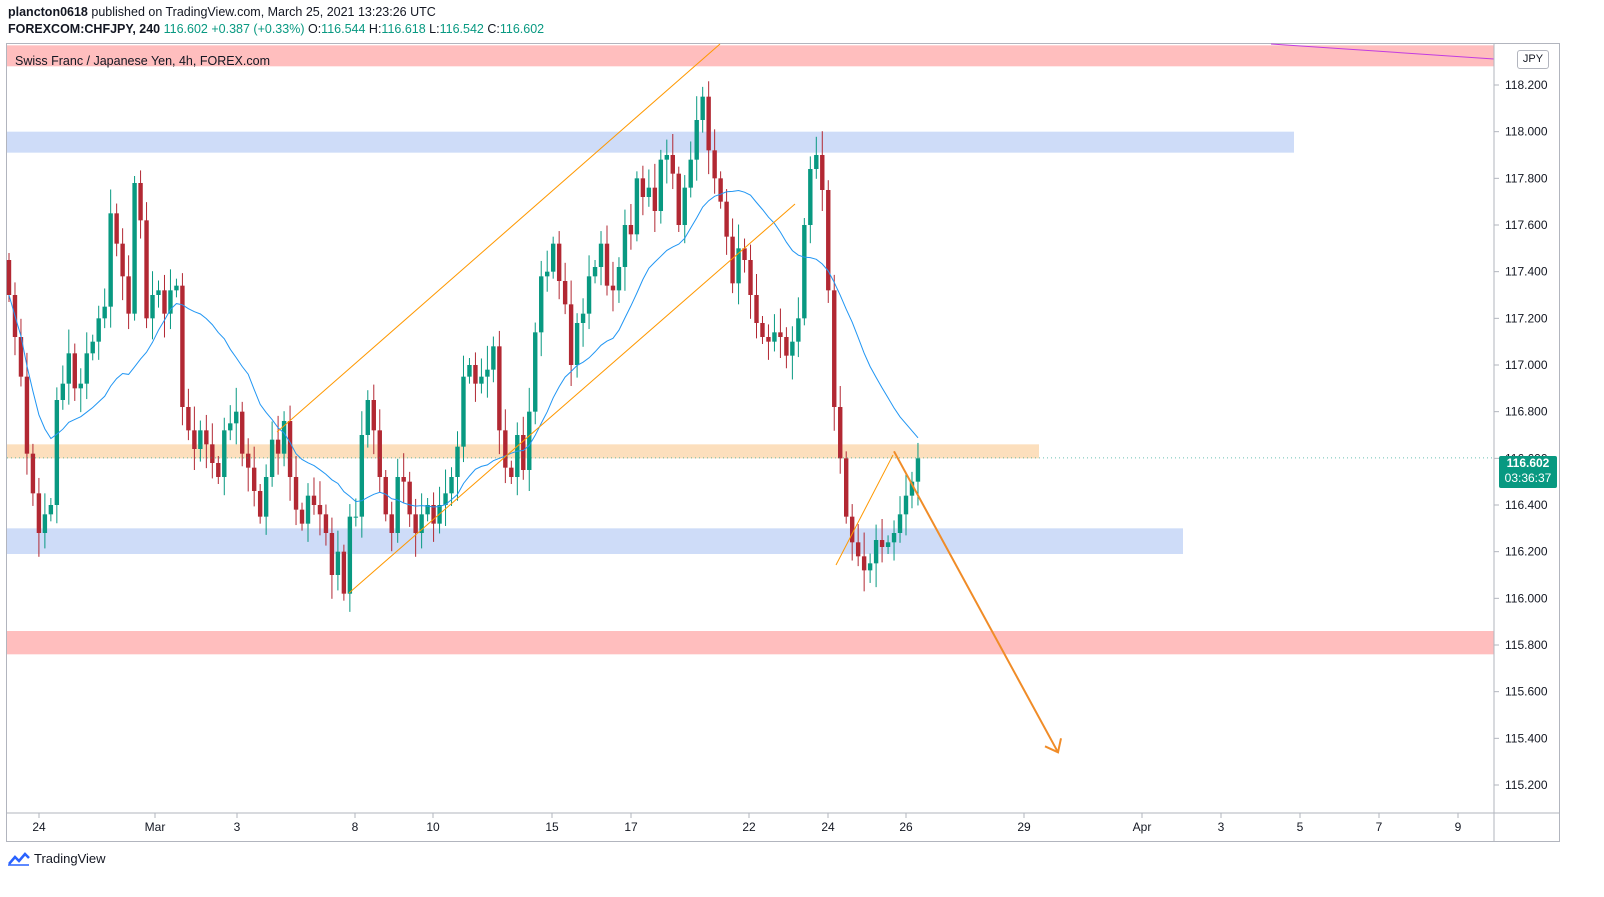 The width and height of the screenshot is (1604, 897). Describe the element at coordinates (1526, 552) in the screenshot. I see `price-tick-label: 116.200` at that location.